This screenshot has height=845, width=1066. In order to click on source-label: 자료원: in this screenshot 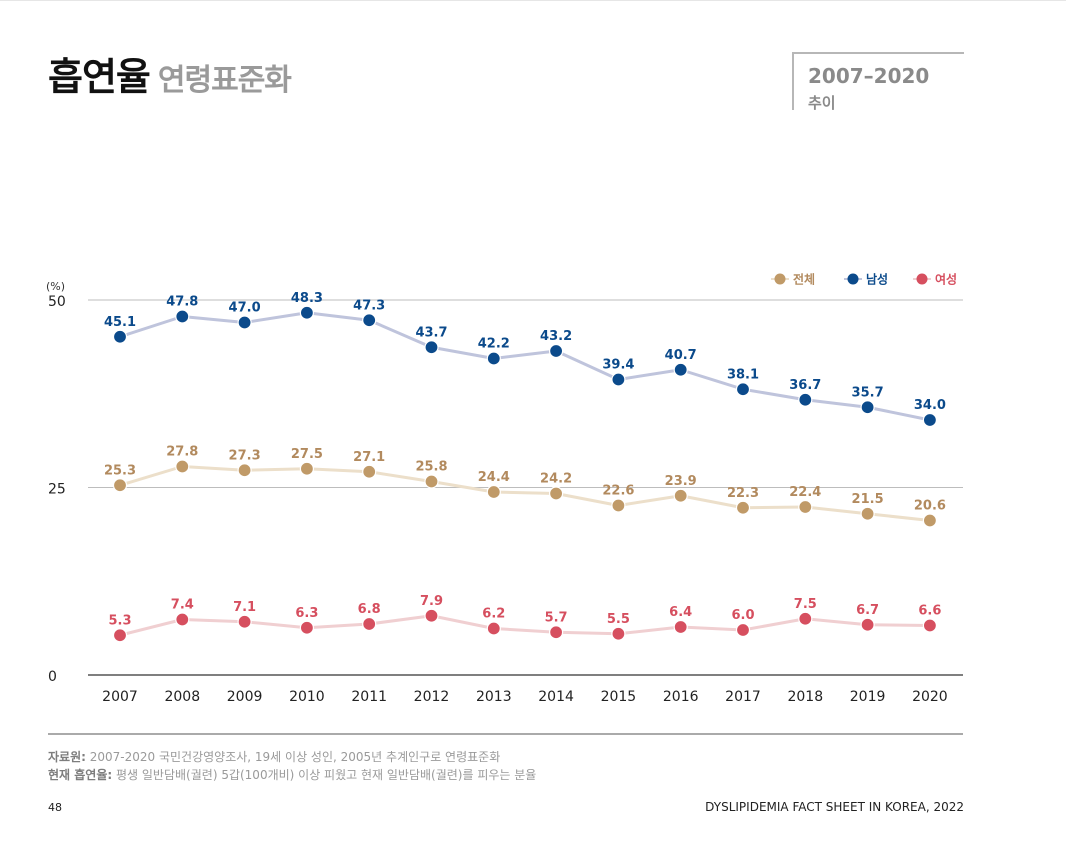, I will do `click(67, 757)`.